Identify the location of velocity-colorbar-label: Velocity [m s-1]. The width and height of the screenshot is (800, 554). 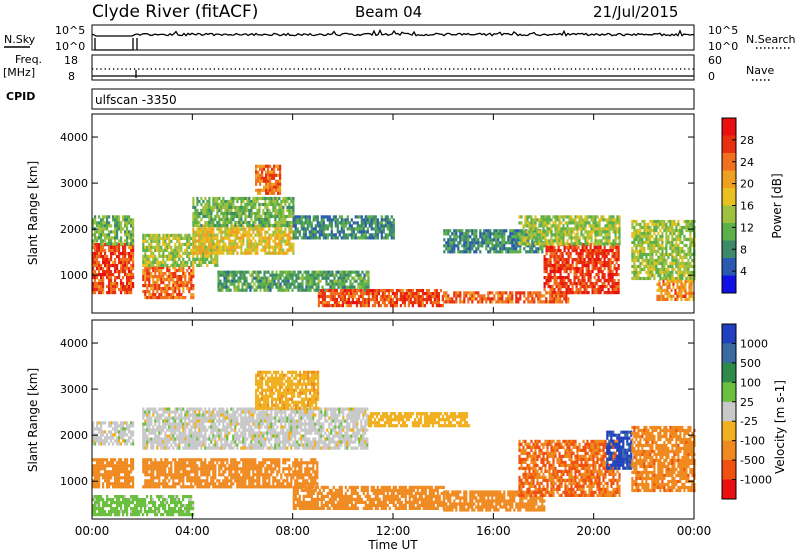
(780, 427).